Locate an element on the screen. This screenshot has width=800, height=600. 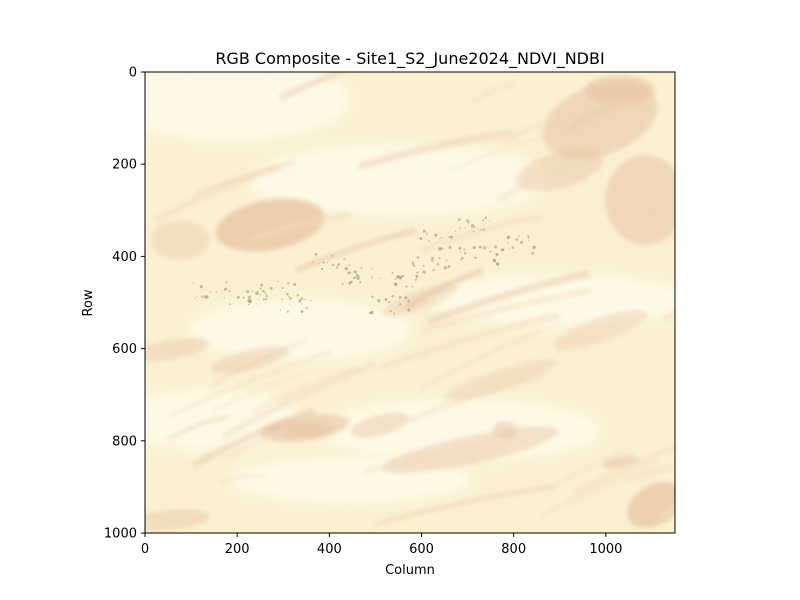
x-tick-label: 800 is located at coordinates (513, 549).